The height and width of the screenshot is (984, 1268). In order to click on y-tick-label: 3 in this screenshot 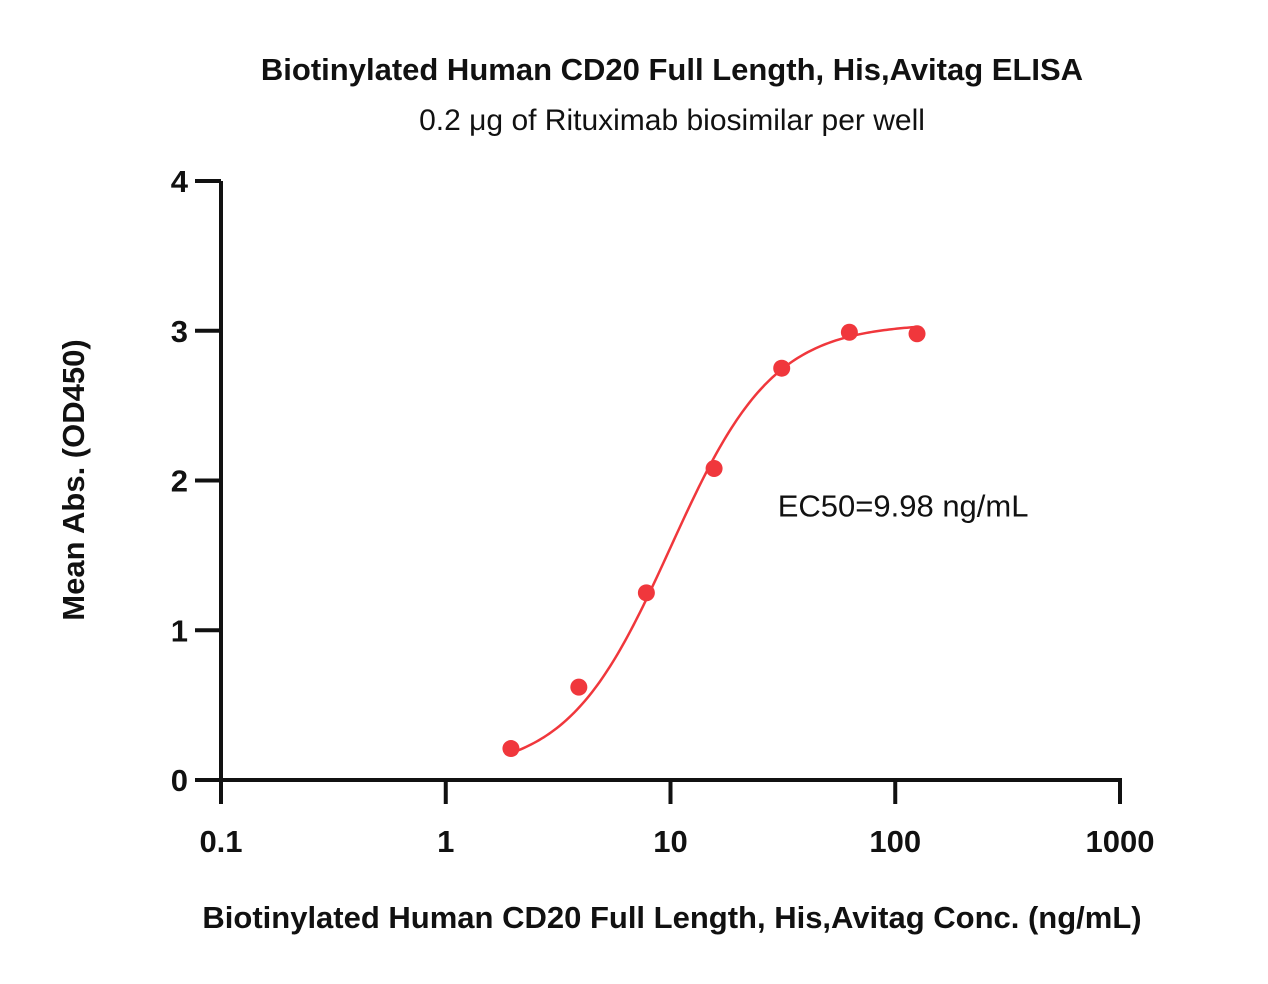, I will do `click(179, 331)`.